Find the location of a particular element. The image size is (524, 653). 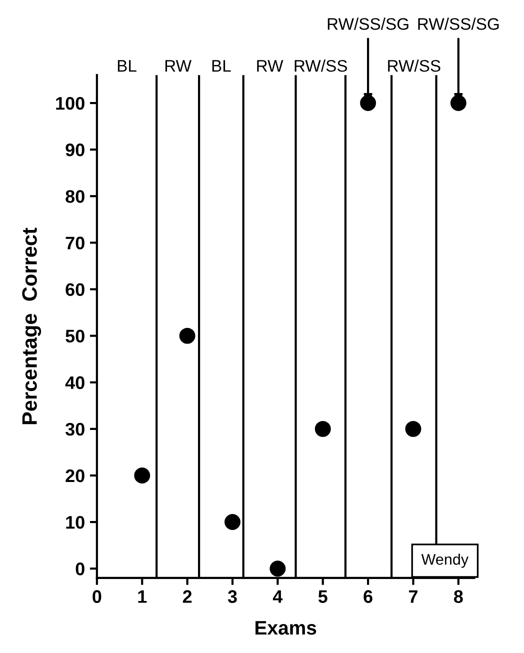

y-tick-label: 90 is located at coordinates (75, 150).